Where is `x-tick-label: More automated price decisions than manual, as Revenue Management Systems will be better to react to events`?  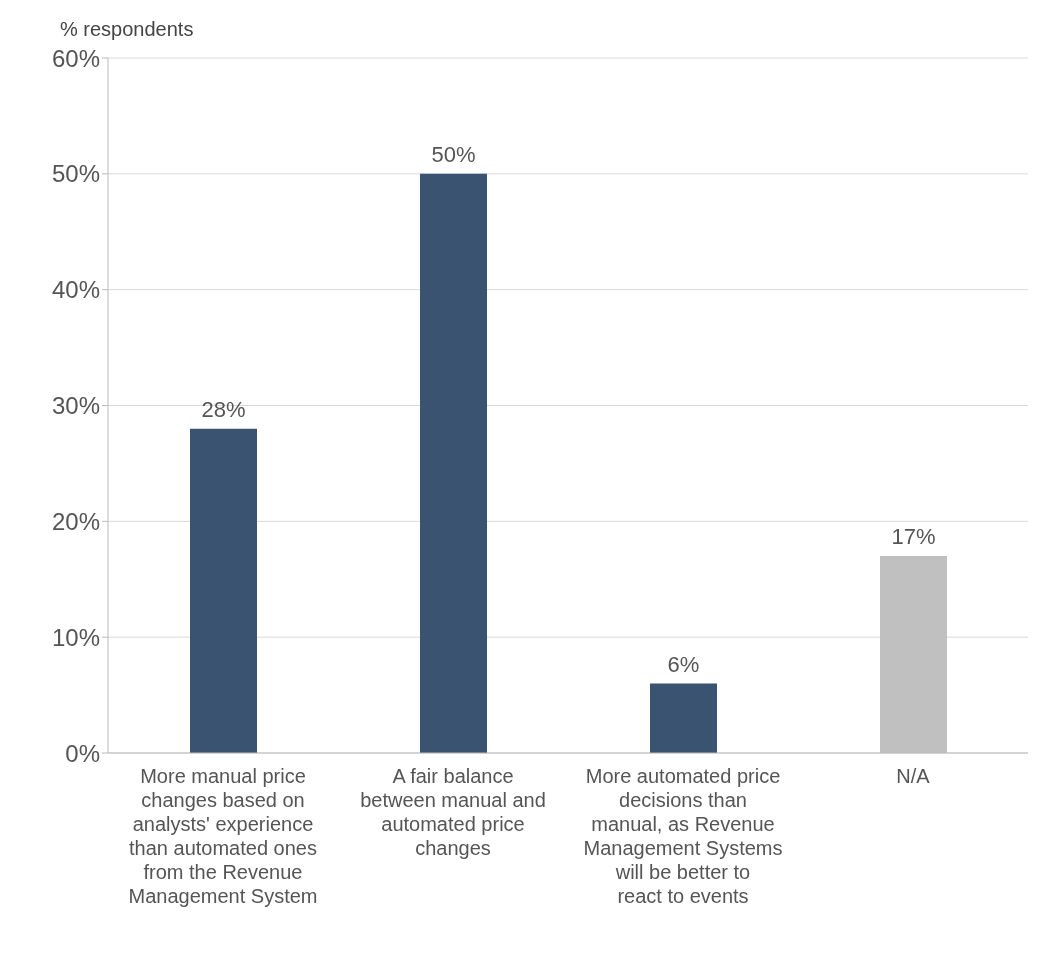 x-tick-label: More automated price decisions than manual, as Revenue Management Systems will be better to react to events is located at coordinates (683, 836).